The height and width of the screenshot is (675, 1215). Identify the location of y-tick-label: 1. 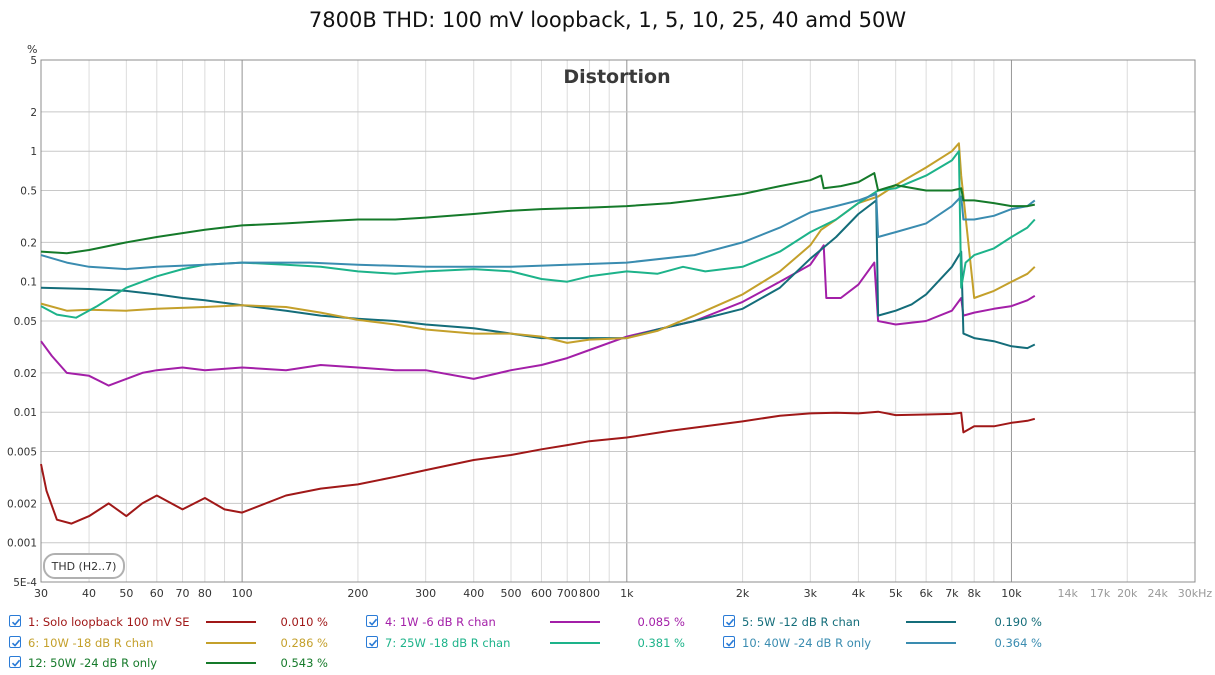
(33, 152).